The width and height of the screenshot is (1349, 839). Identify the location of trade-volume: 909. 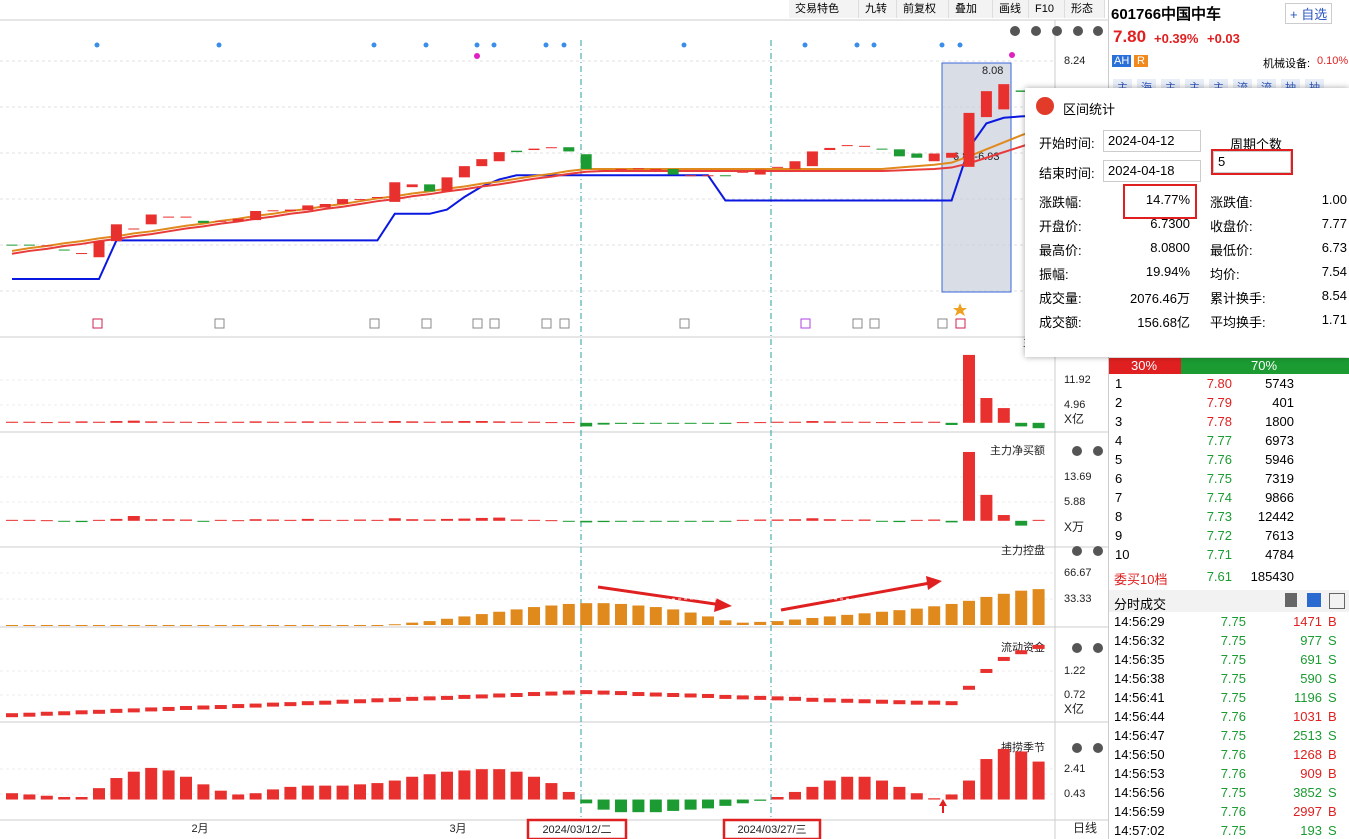
(1311, 773).